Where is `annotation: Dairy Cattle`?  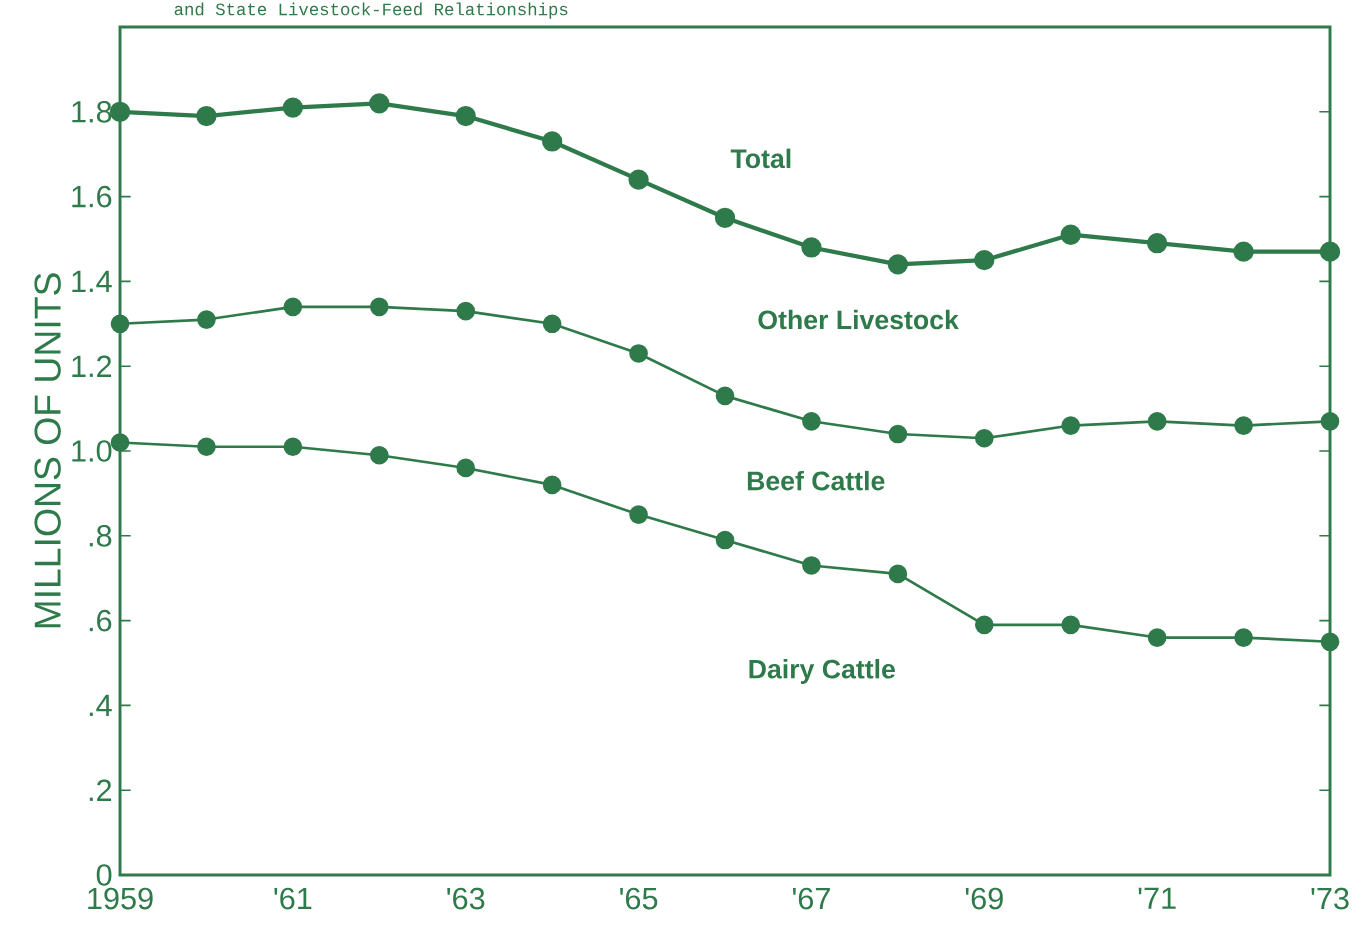
annotation: Dairy Cattle is located at coordinates (822, 671).